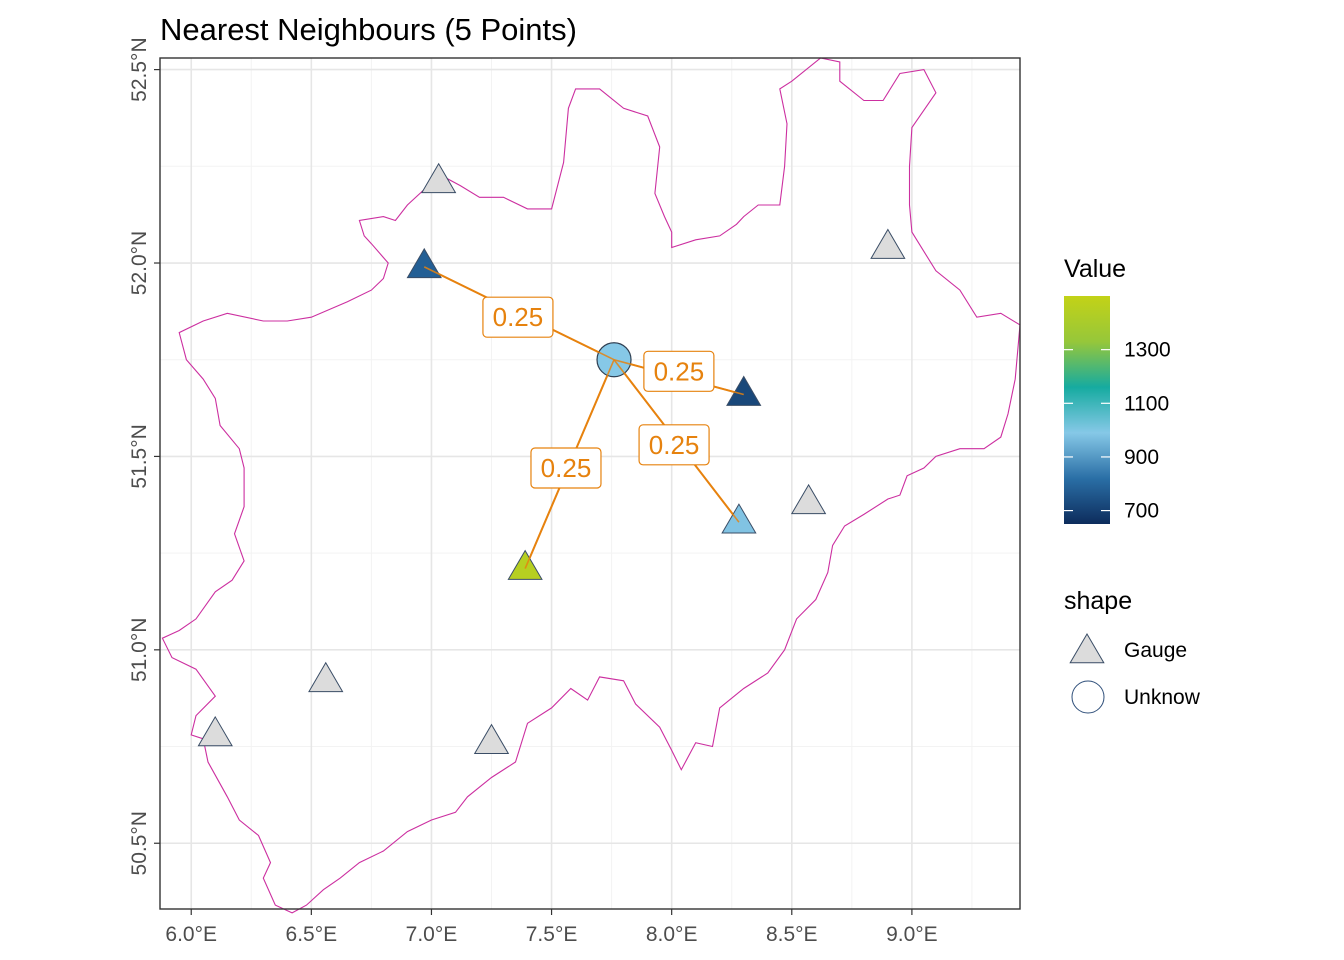 This screenshot has width=1344, height=960. Describe the element at coordinates (1117, 431) in the screenshot. I see `colorbar-ticks: 700 900 1100 1300` at that location.